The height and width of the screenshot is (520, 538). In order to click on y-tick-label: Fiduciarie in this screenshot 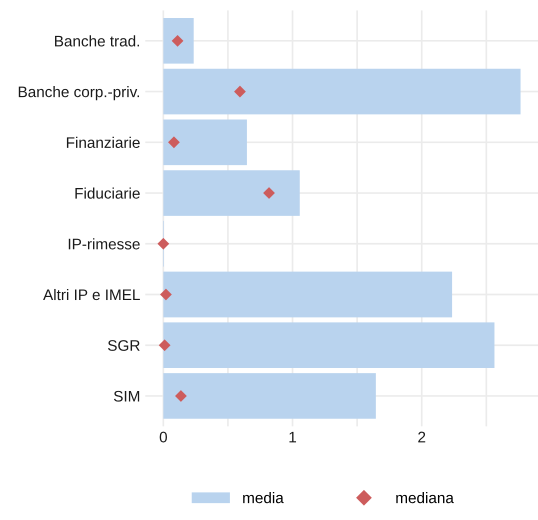, I will do `click(107, 193)`.